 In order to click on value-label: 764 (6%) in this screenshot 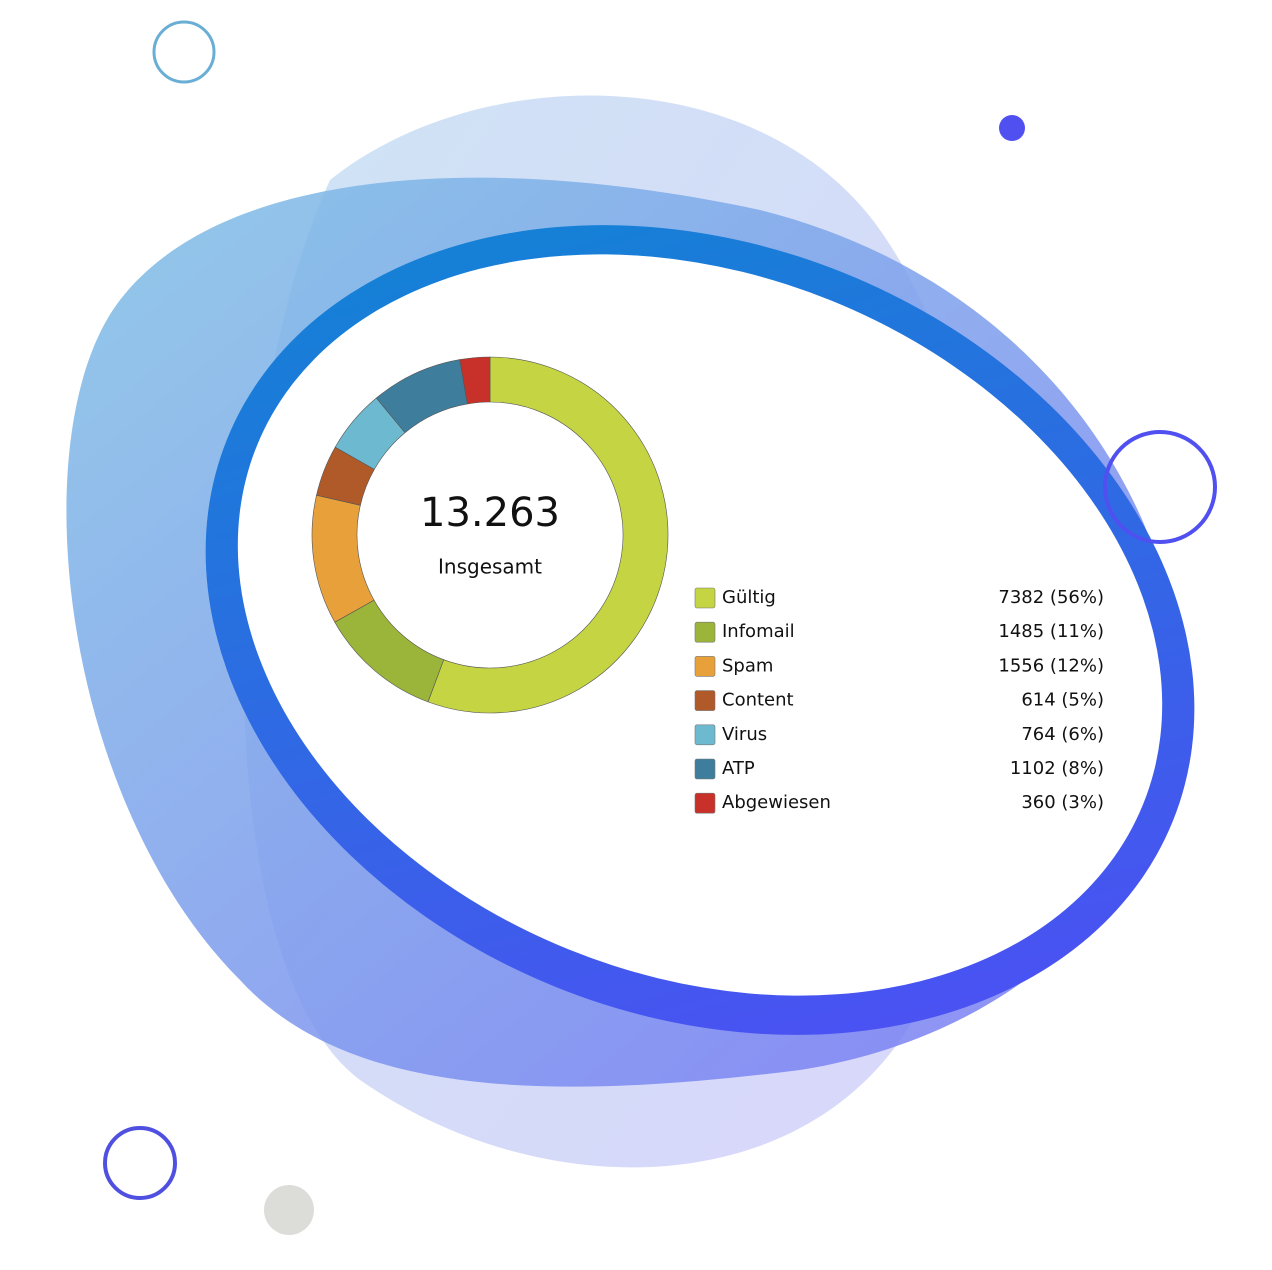, I will do `click(1062, 734)`.